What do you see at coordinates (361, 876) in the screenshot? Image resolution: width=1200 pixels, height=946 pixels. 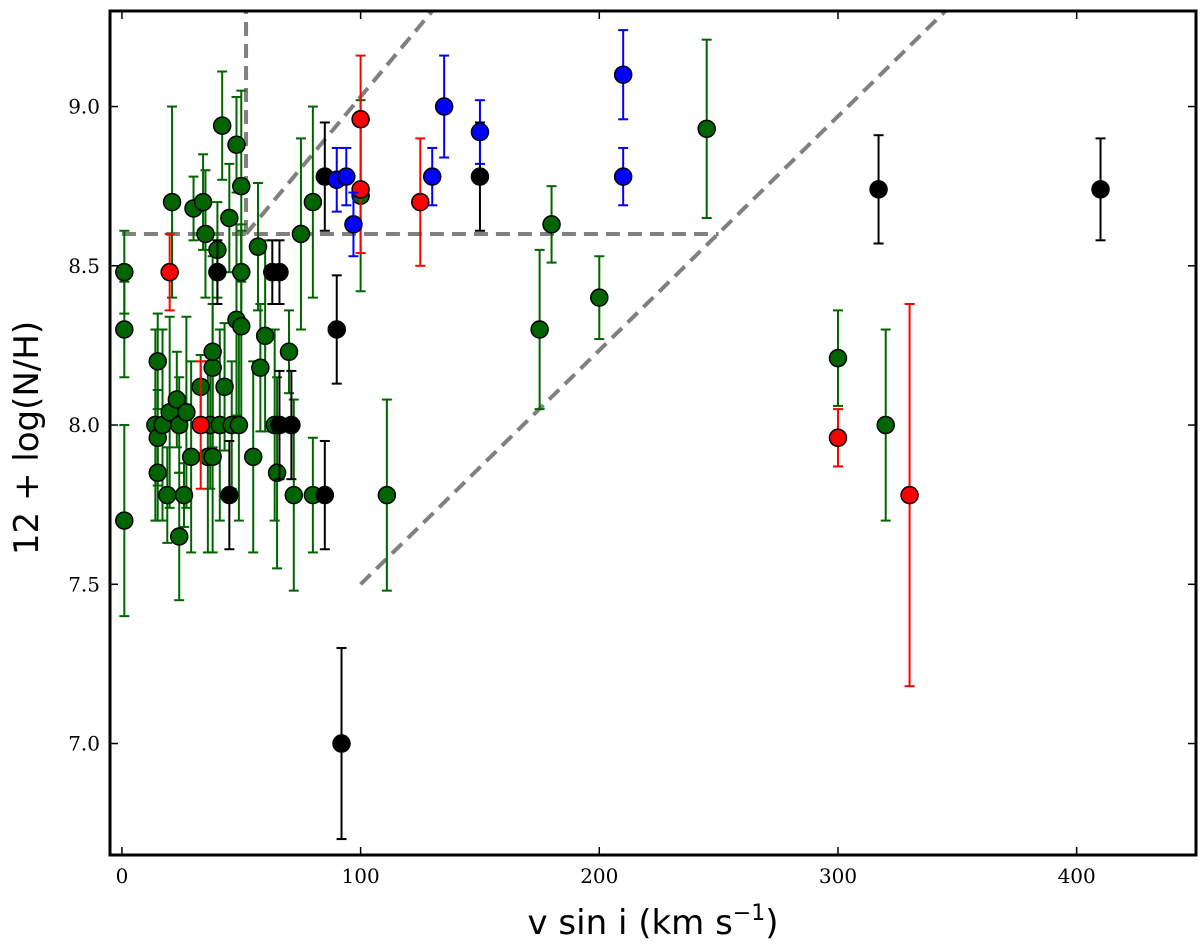 I see `x-tick-label: 100` at bounding box center [361, 876].